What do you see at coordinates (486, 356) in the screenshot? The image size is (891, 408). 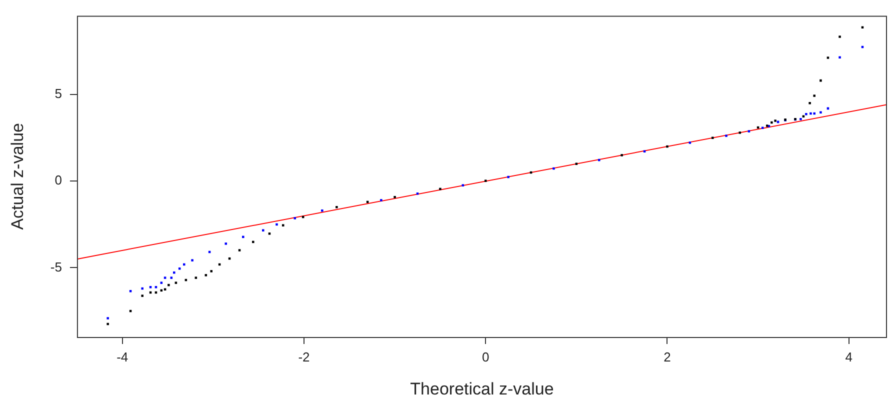 I see `x-tick-label: 0` at bounding box center [486, 356].